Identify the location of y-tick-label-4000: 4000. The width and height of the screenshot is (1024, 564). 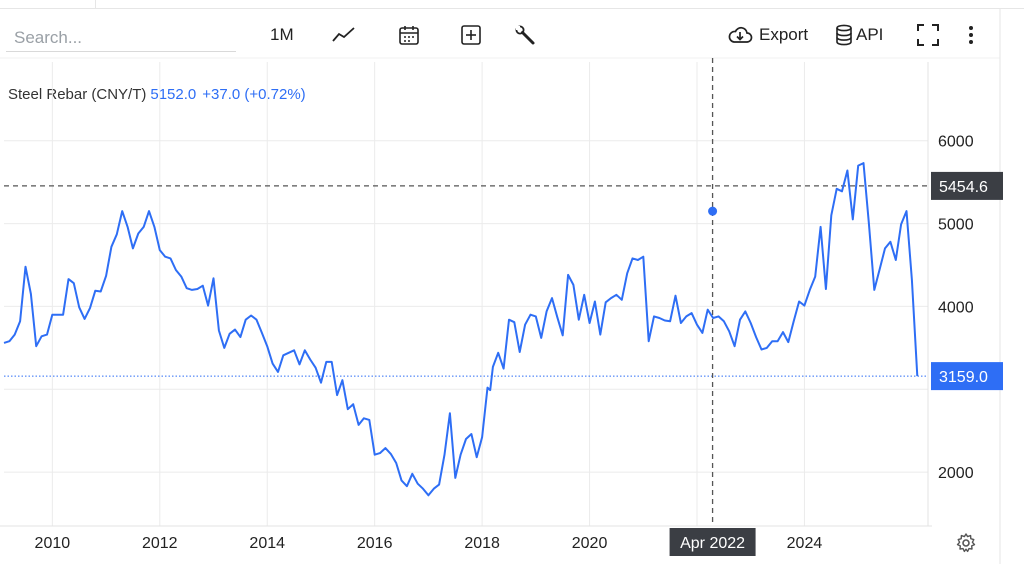
(956, 307).